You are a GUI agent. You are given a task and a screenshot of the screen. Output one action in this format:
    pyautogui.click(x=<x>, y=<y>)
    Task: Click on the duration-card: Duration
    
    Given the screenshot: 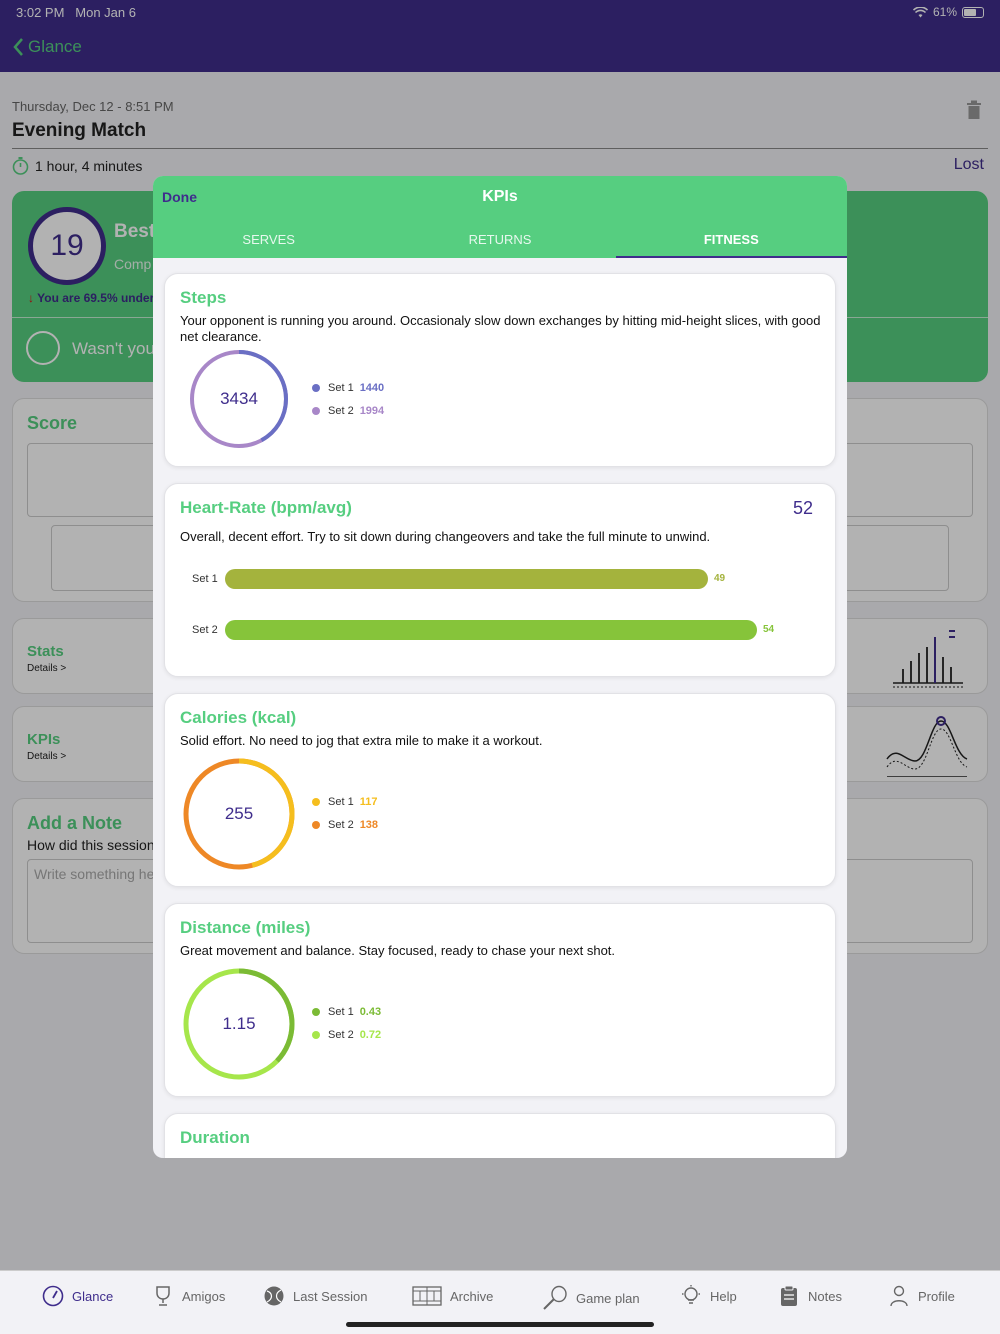 What is the action you would take?
    pyautogui.click(x=500, y=1135)
    